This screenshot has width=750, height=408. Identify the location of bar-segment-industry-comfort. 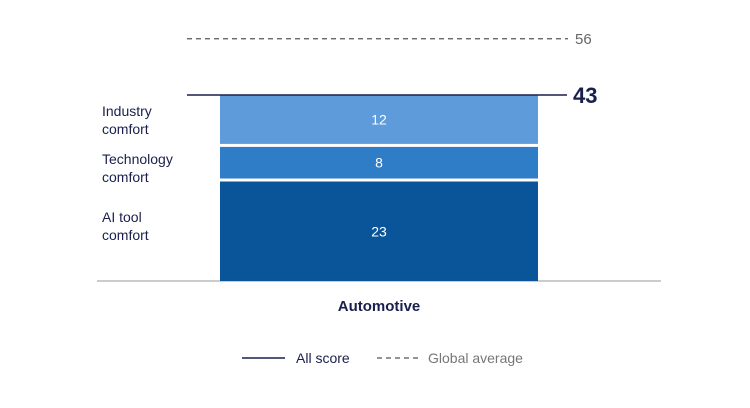
(379, 119).